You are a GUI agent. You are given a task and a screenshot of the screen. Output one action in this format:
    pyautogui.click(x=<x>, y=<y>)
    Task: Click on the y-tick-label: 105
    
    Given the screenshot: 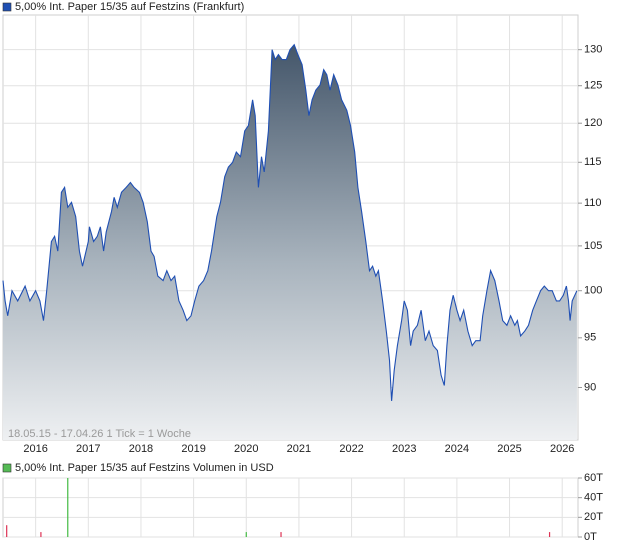 What is the action you would take?
    pyautogui.click(x=593, y=246)
    